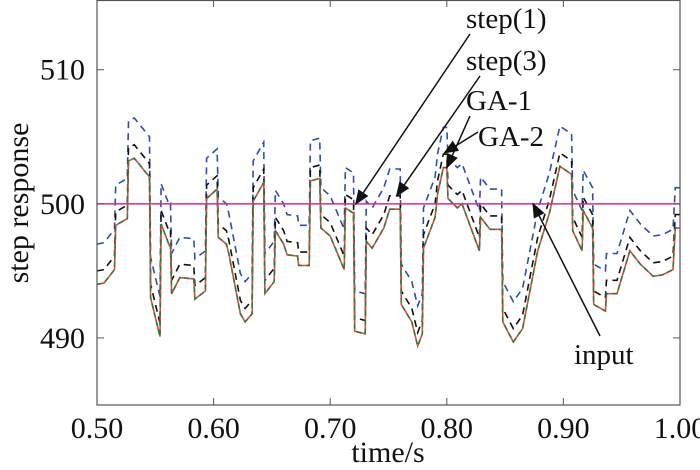 The width and height of the screenshot is (700, 470). Describe the element at coordinates (62, 70) in the screenshot. I see `y-tick-label: 510` at that location.